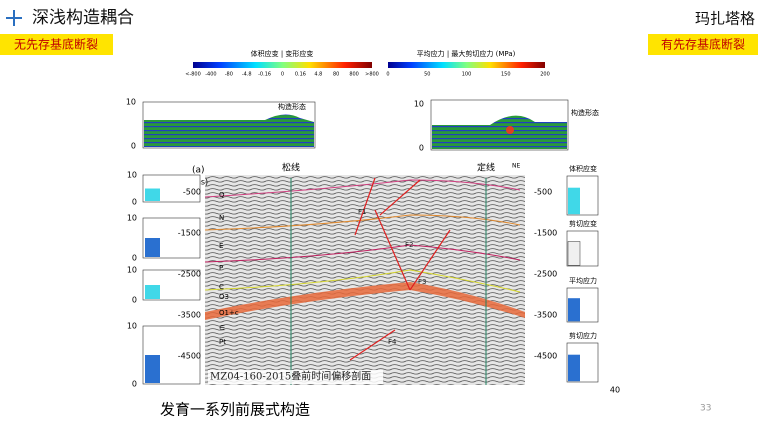  I want to click on colorbar-tick: 800, so click(354, 75).